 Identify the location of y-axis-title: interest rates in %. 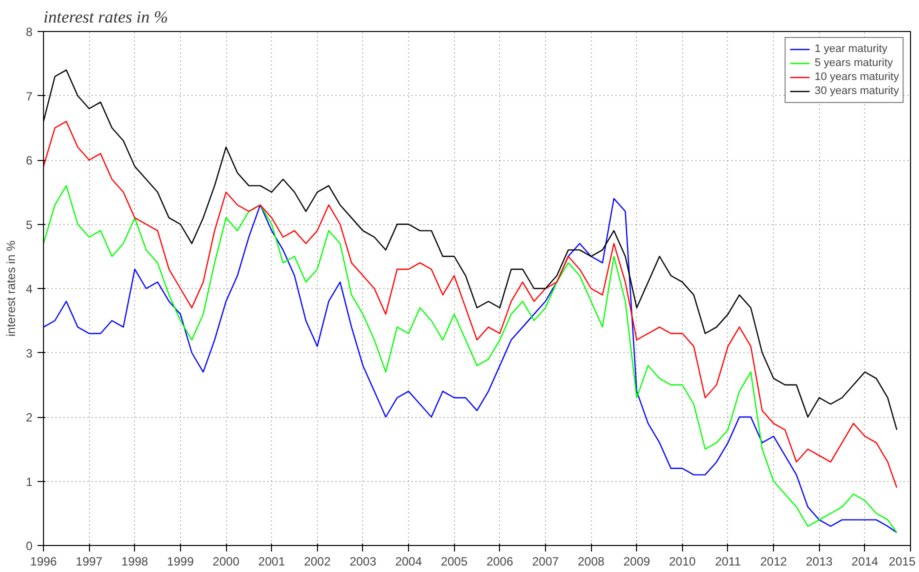
(11, 288).